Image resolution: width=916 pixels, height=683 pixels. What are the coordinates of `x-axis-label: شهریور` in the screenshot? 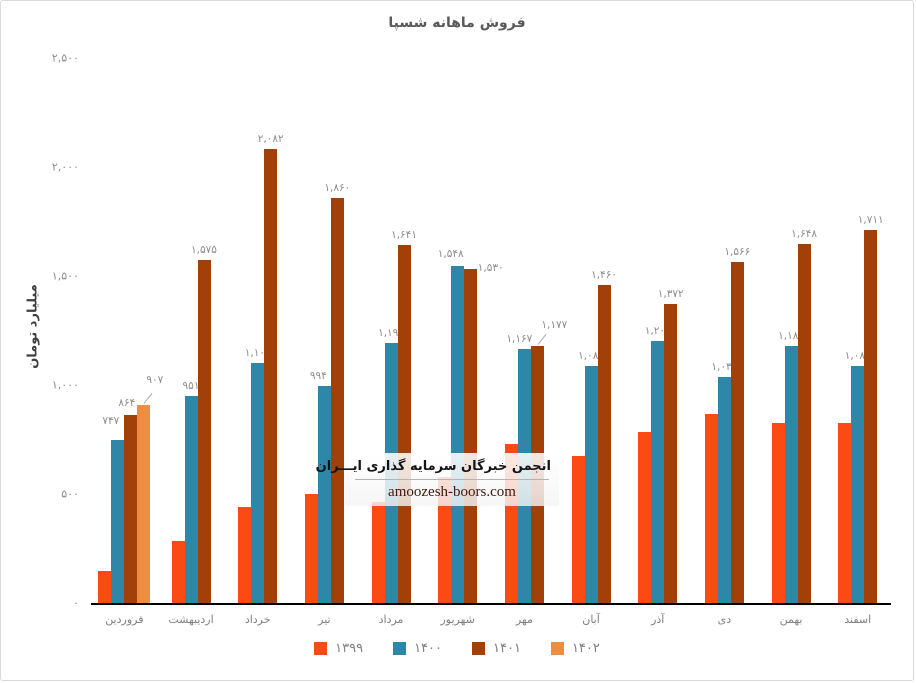 It's located at (457, 619).